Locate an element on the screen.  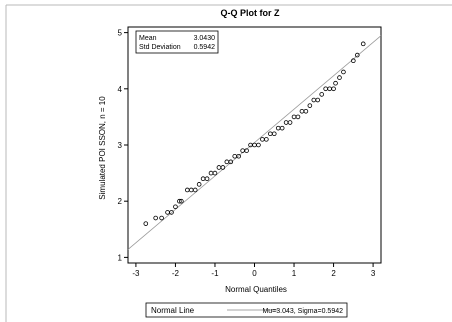
chart-title: Q-Q Plot for Z is located at coordinates (250, 13).